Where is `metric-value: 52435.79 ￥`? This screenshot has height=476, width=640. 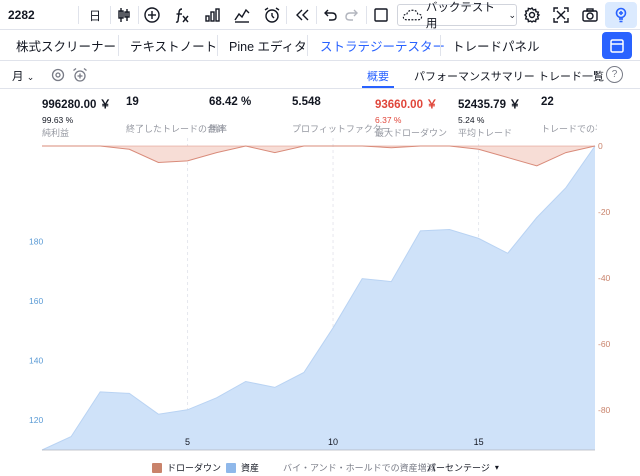 metric-value: 52435.79 ￥ is located at coordinates (489, 105).